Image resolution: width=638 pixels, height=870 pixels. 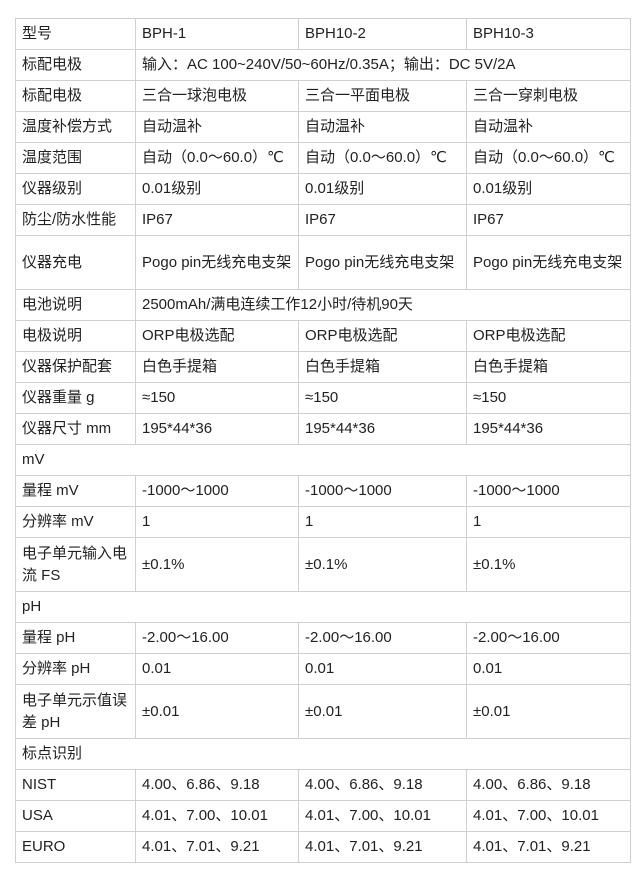 What do you see at coordinates (75, 189) in the screenshot?
I see `row-label-cell: 仪器级别` at bounding box center [75, 189].